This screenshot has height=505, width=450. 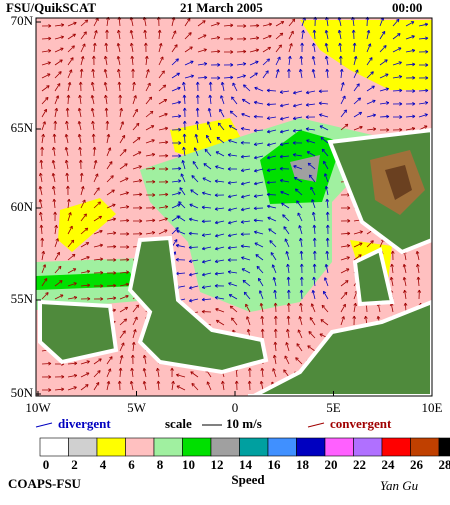 I want to click on divergent-arrow, so click(x=44, y=425).